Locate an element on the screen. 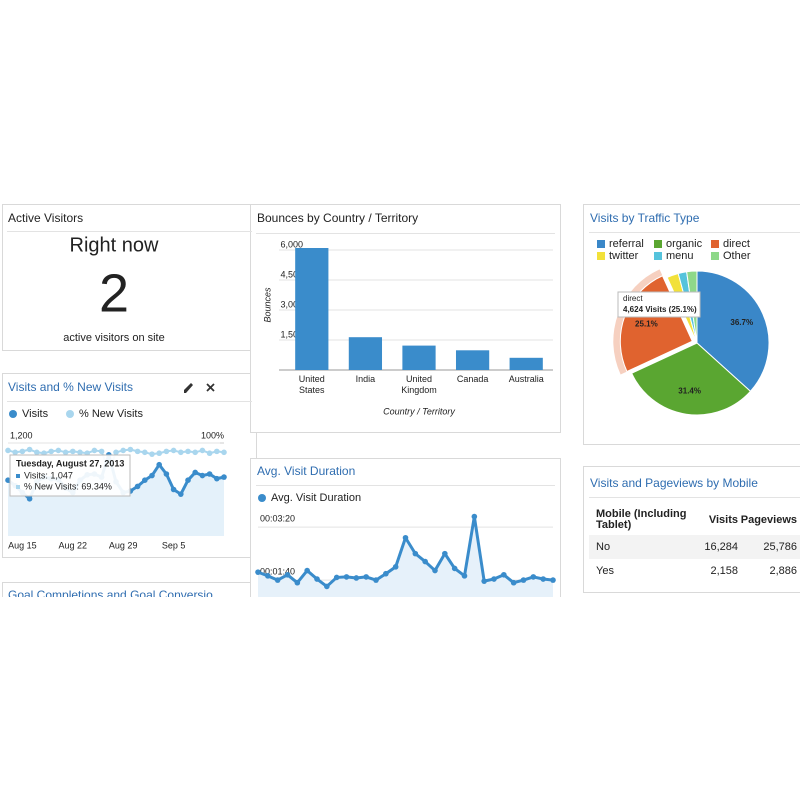  y2-tick-label: 100% is located at coordinates (212, 435).